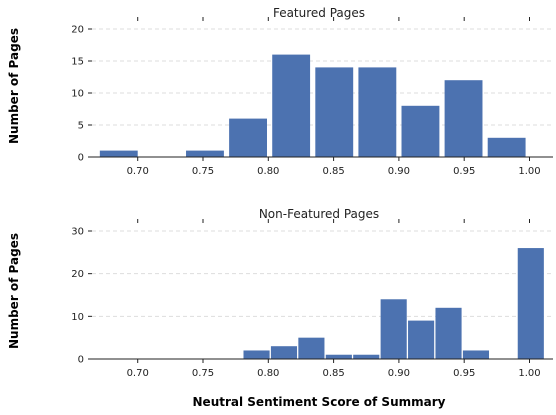 The width and height of the screenshot is (556, 415). I want to click on featured-x-tick-label: 0.95, so click(464, 171).